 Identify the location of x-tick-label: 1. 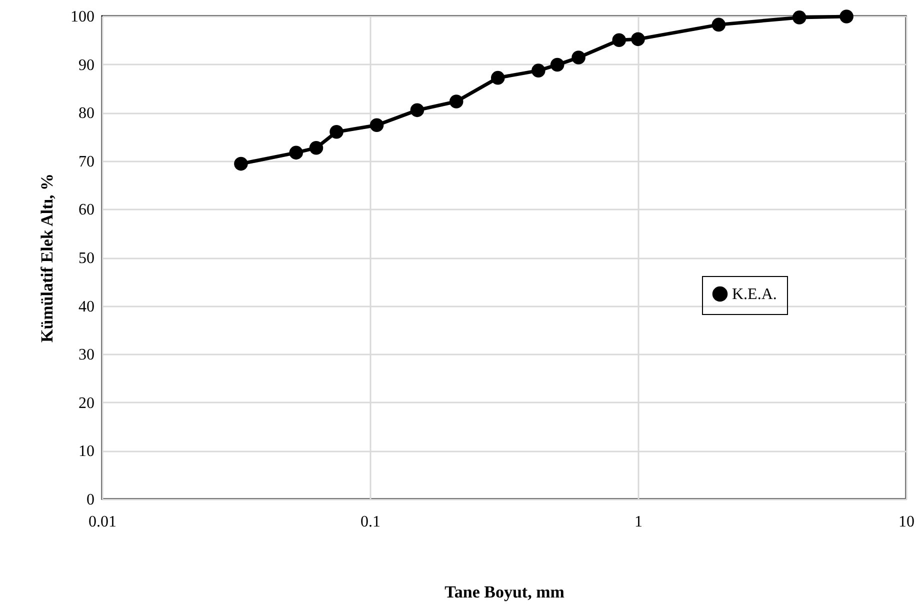
(638, 522).